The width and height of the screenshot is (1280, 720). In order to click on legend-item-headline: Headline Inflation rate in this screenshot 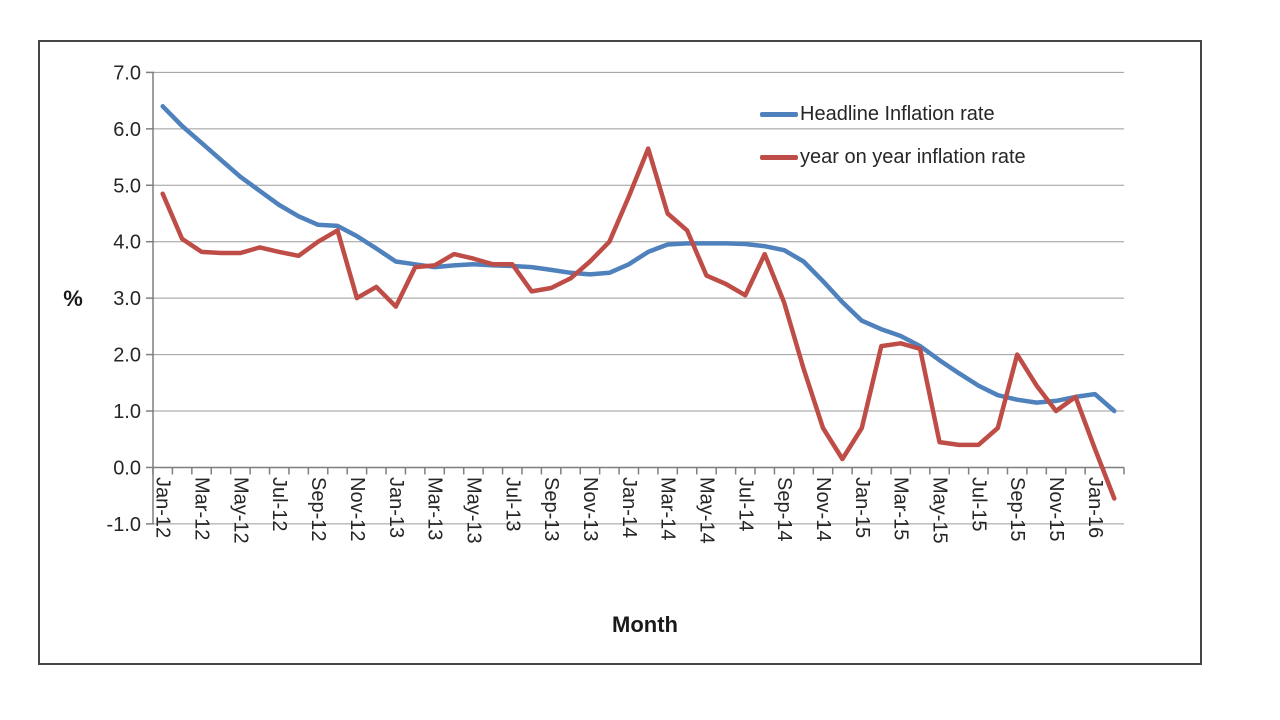, I will do `click(893, 114)`.